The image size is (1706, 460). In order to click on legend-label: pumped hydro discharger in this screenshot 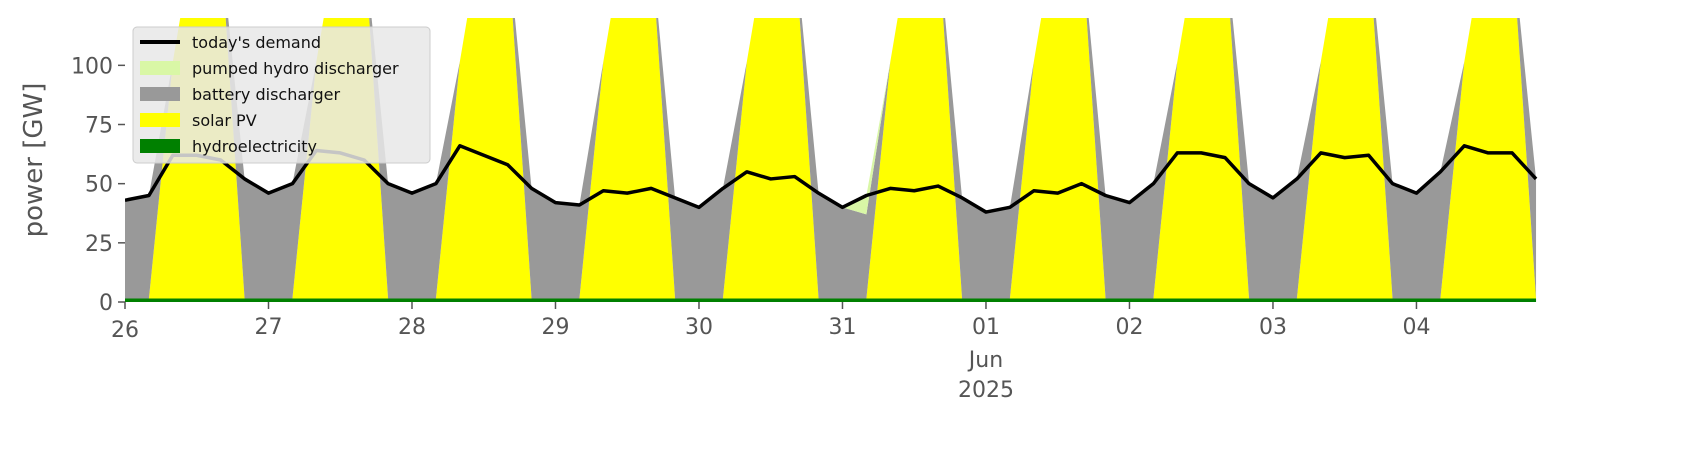, I will do `click(295, 68)`.